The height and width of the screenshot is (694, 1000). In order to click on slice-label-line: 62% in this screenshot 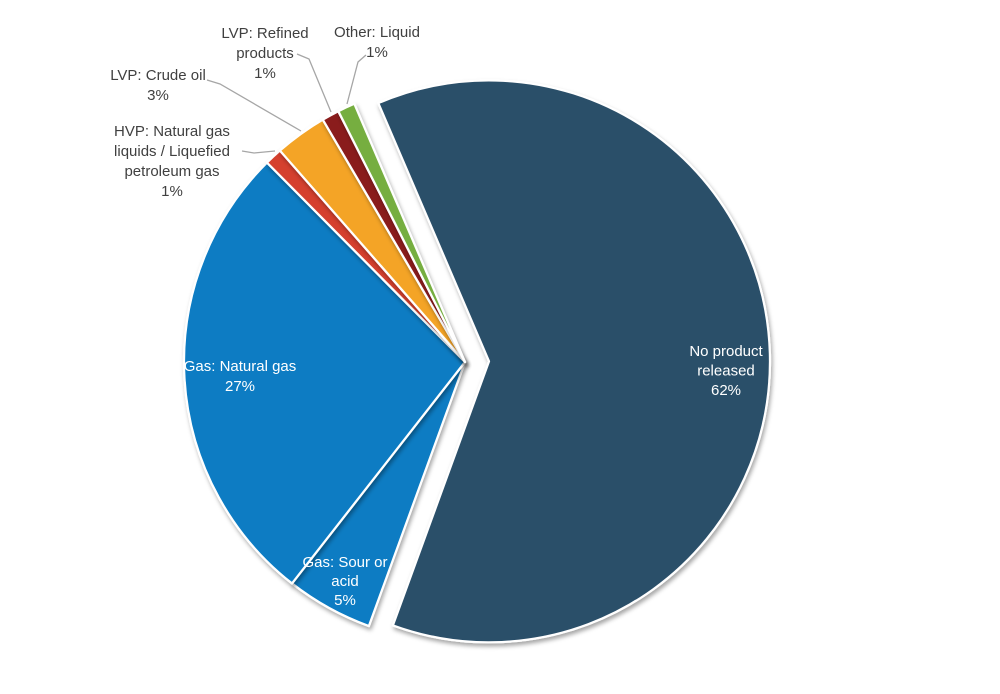, I will do `click(726, 390)`.